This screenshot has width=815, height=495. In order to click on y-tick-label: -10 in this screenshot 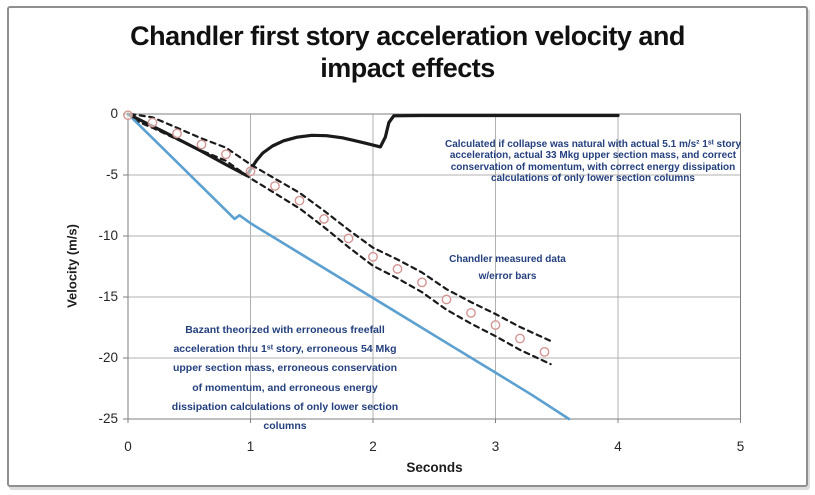, I will do `click(108, 235)`.